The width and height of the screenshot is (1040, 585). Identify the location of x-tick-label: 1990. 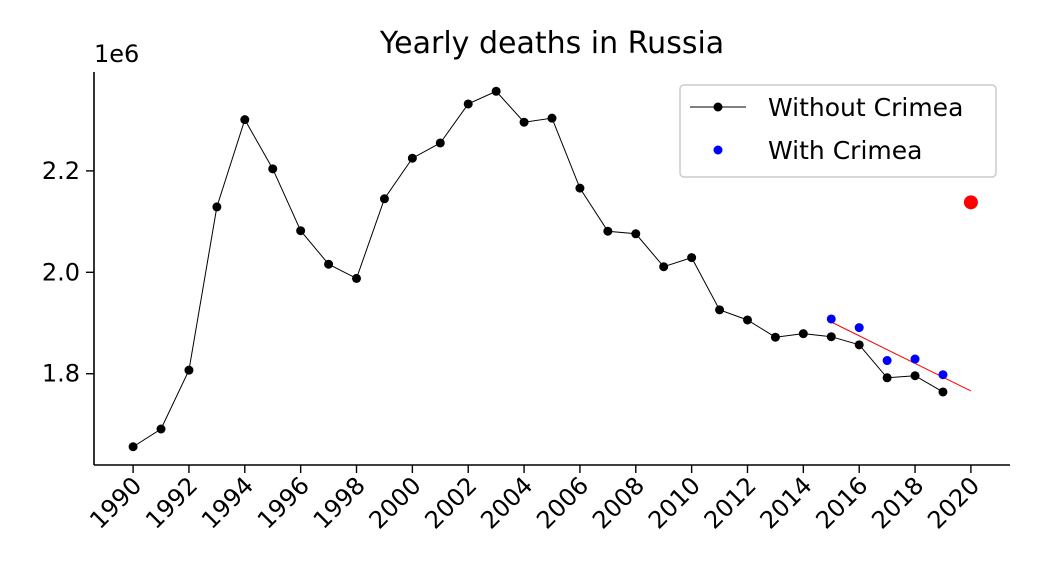
(115, 502).